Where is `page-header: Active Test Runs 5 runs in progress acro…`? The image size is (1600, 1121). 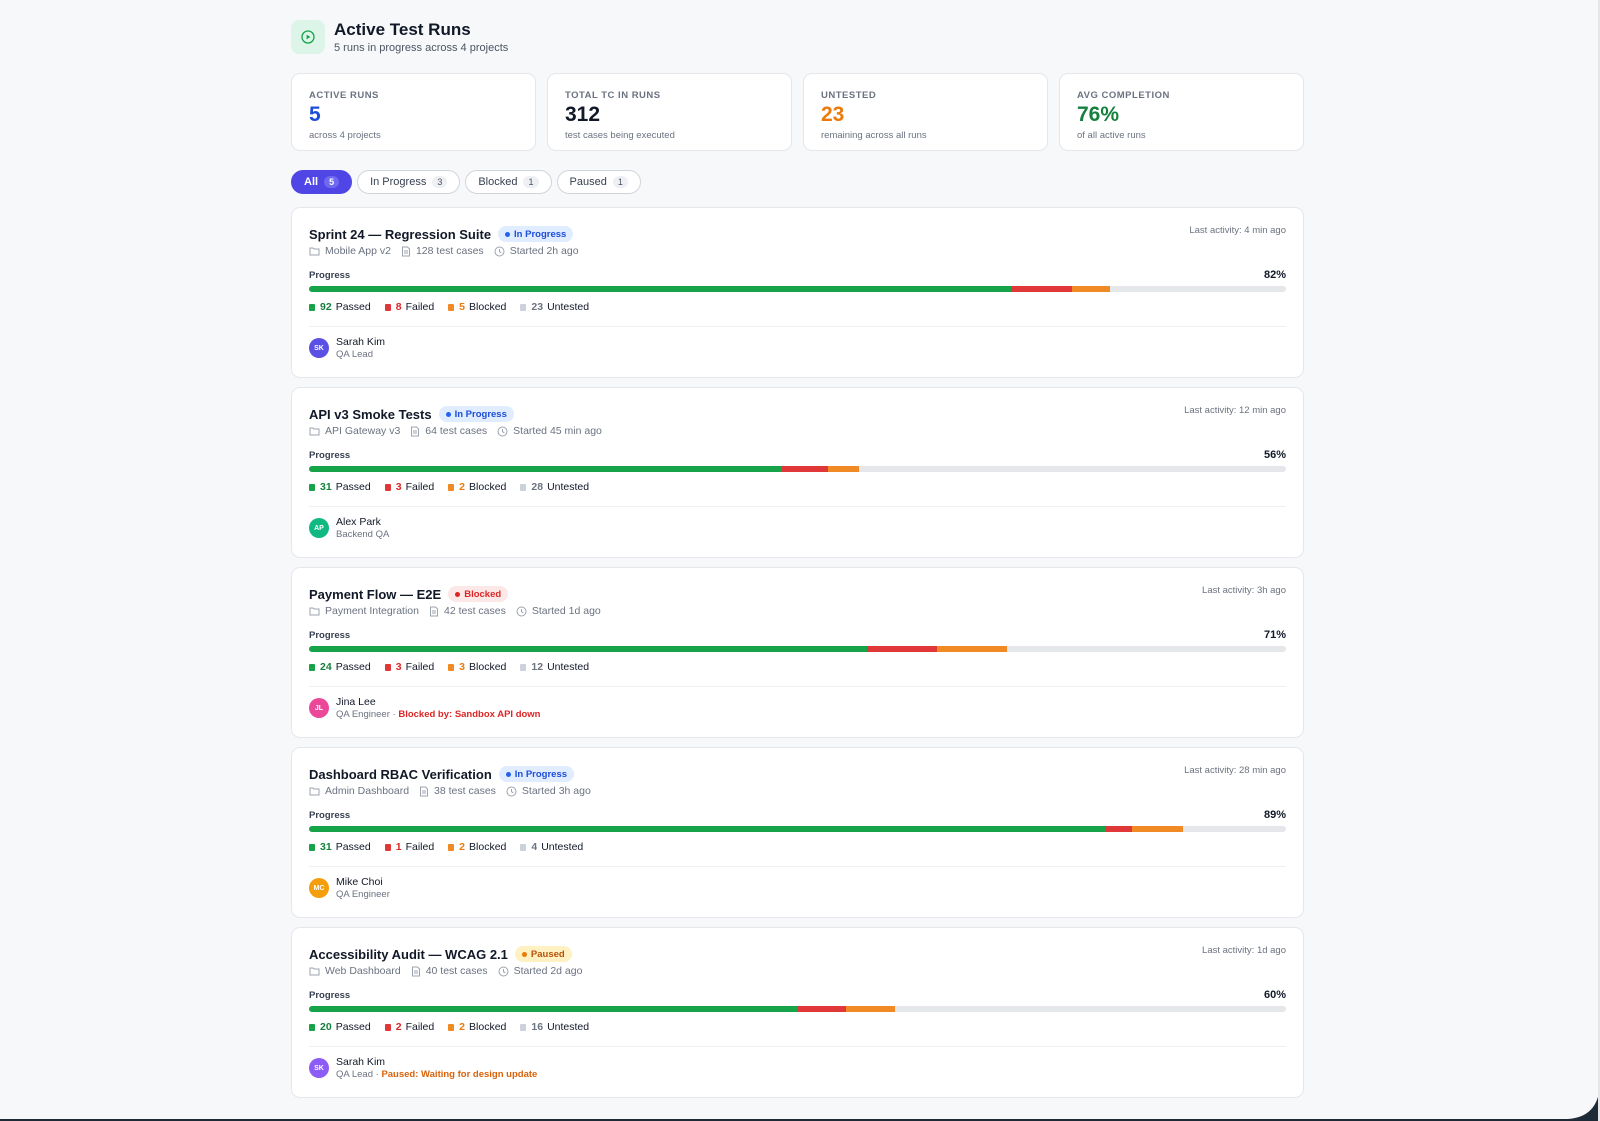 page-header: Active Test Runs 5 runs in progress acro… is located at coordinates (797, 37).